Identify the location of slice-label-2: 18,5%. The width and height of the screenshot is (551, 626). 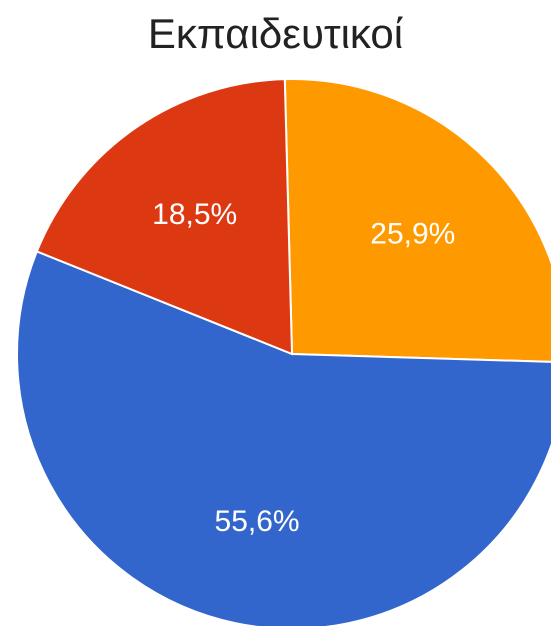
(194, 214).